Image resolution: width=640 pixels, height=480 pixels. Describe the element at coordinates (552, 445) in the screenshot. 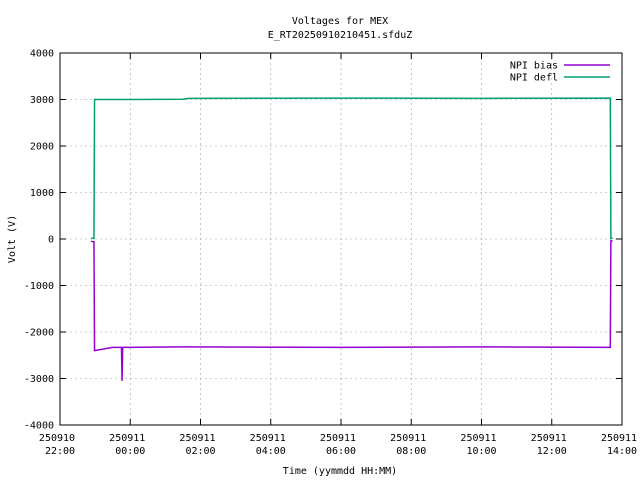

I see `x-tick-label: 250911 12:00` at that location.